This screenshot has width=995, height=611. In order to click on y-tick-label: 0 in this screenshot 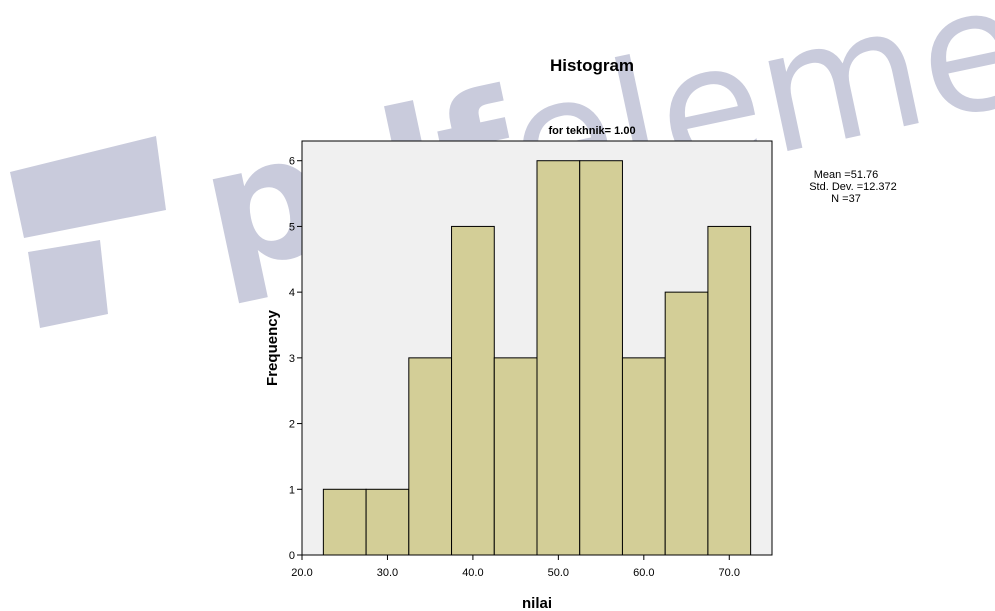, I will do `click(292, 556)`.